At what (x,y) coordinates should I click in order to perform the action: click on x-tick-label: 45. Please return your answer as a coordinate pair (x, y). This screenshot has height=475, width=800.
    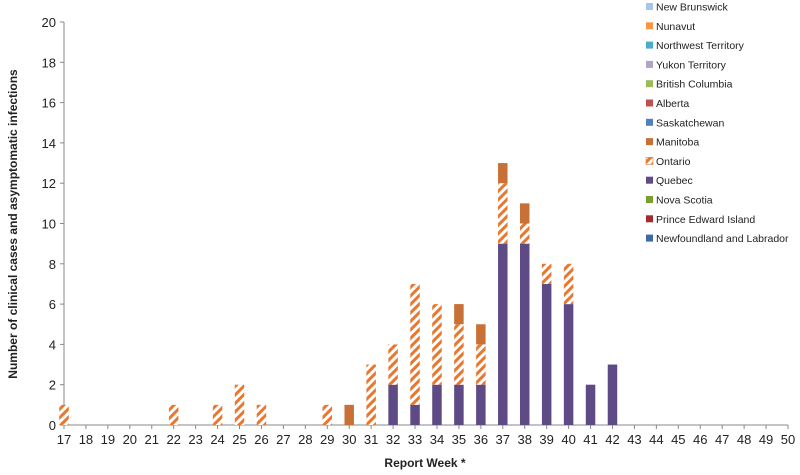
    Looking at the image, I should click on (678, 439).